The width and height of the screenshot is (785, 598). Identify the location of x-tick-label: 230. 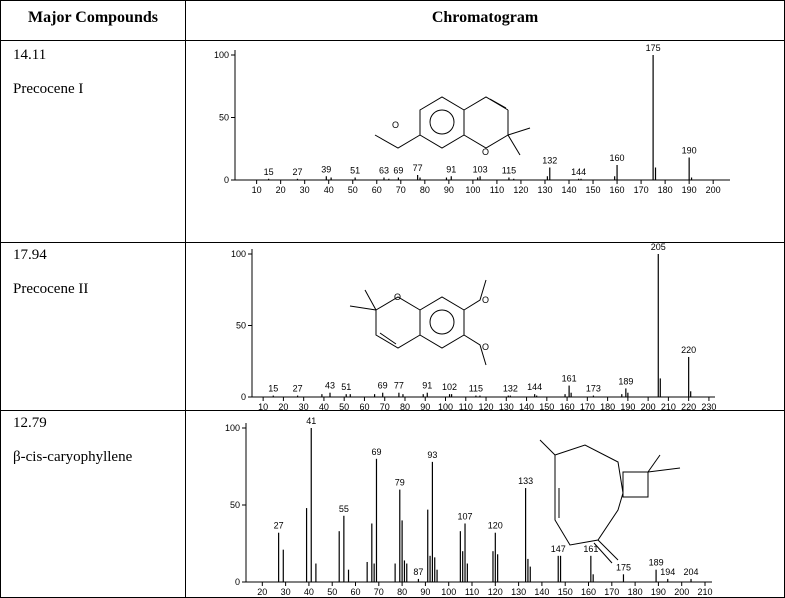
(708, 407).